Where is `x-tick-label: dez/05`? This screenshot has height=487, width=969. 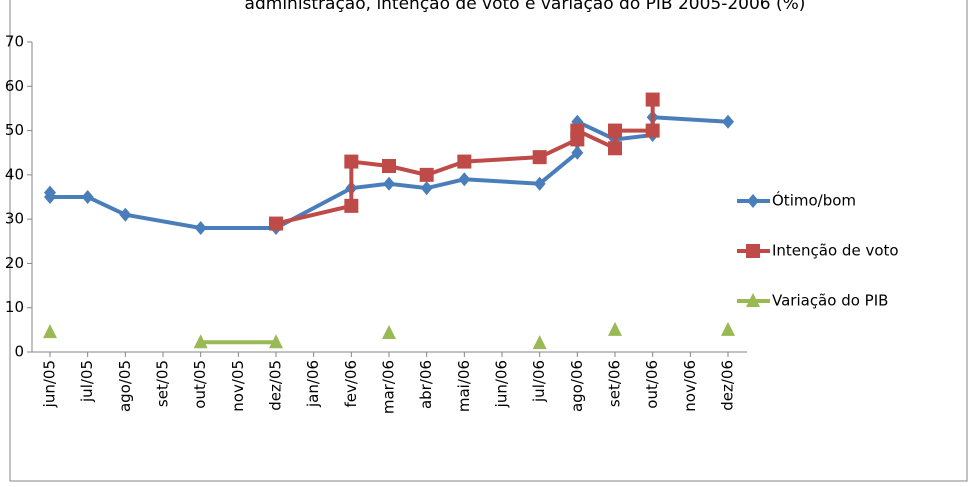
x-tick-label: dez/05 is located at coordinates (276, 385).